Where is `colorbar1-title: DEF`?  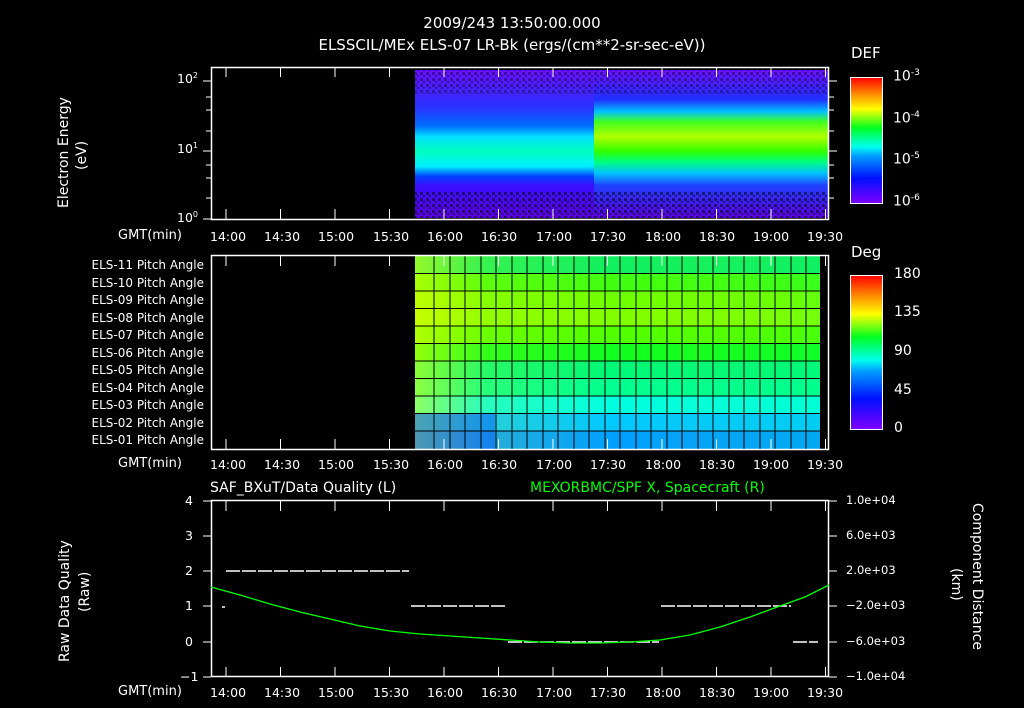 colorbar1-title: DEF is located at coordinates (866, 53).